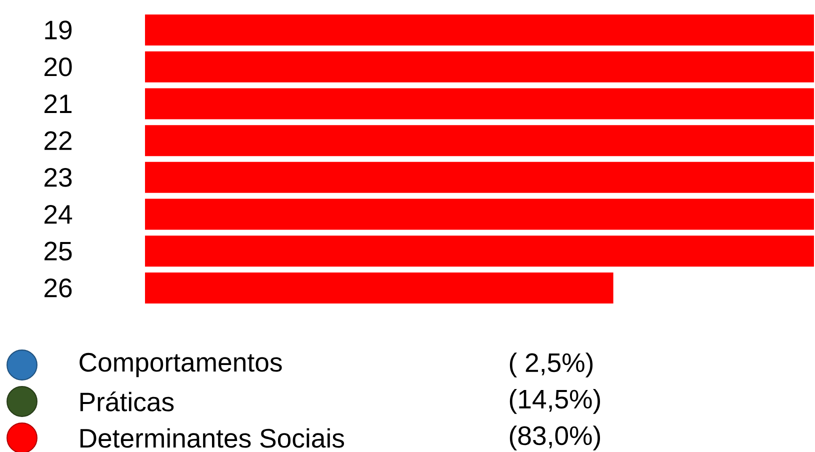  What do you see at coordinates (212, 438) in the screenshot?
I see `legend-label: Determinantes Sociais` at bounding box center [212, 438].